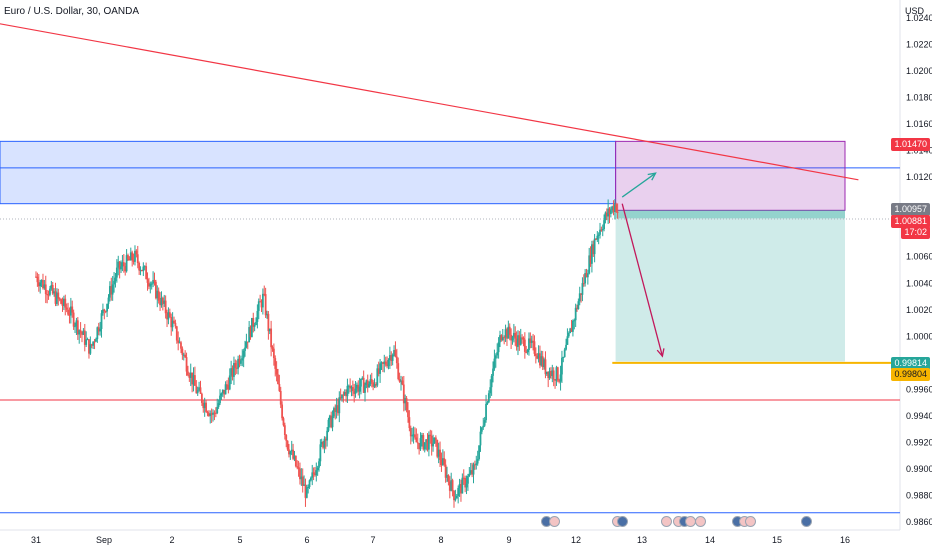  I want to click on currency-label: USD, so click(914, 11).